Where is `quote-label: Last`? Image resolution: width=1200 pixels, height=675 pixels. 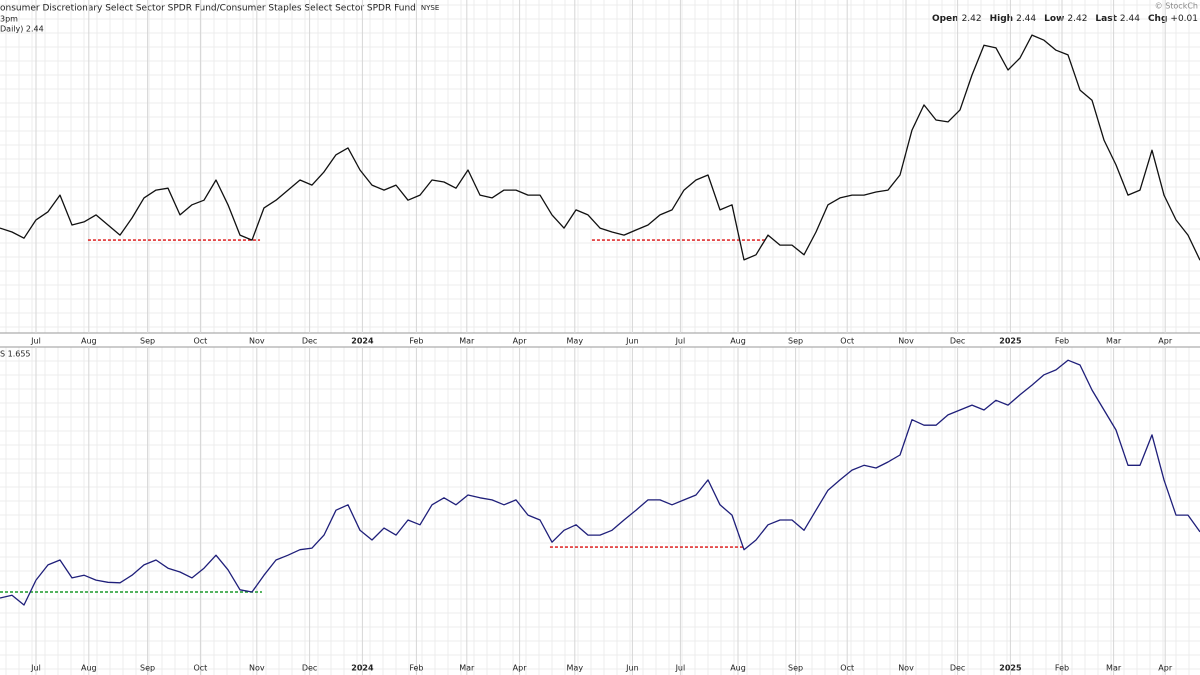 quote-label: Last is located at coordinates (1106, 19).